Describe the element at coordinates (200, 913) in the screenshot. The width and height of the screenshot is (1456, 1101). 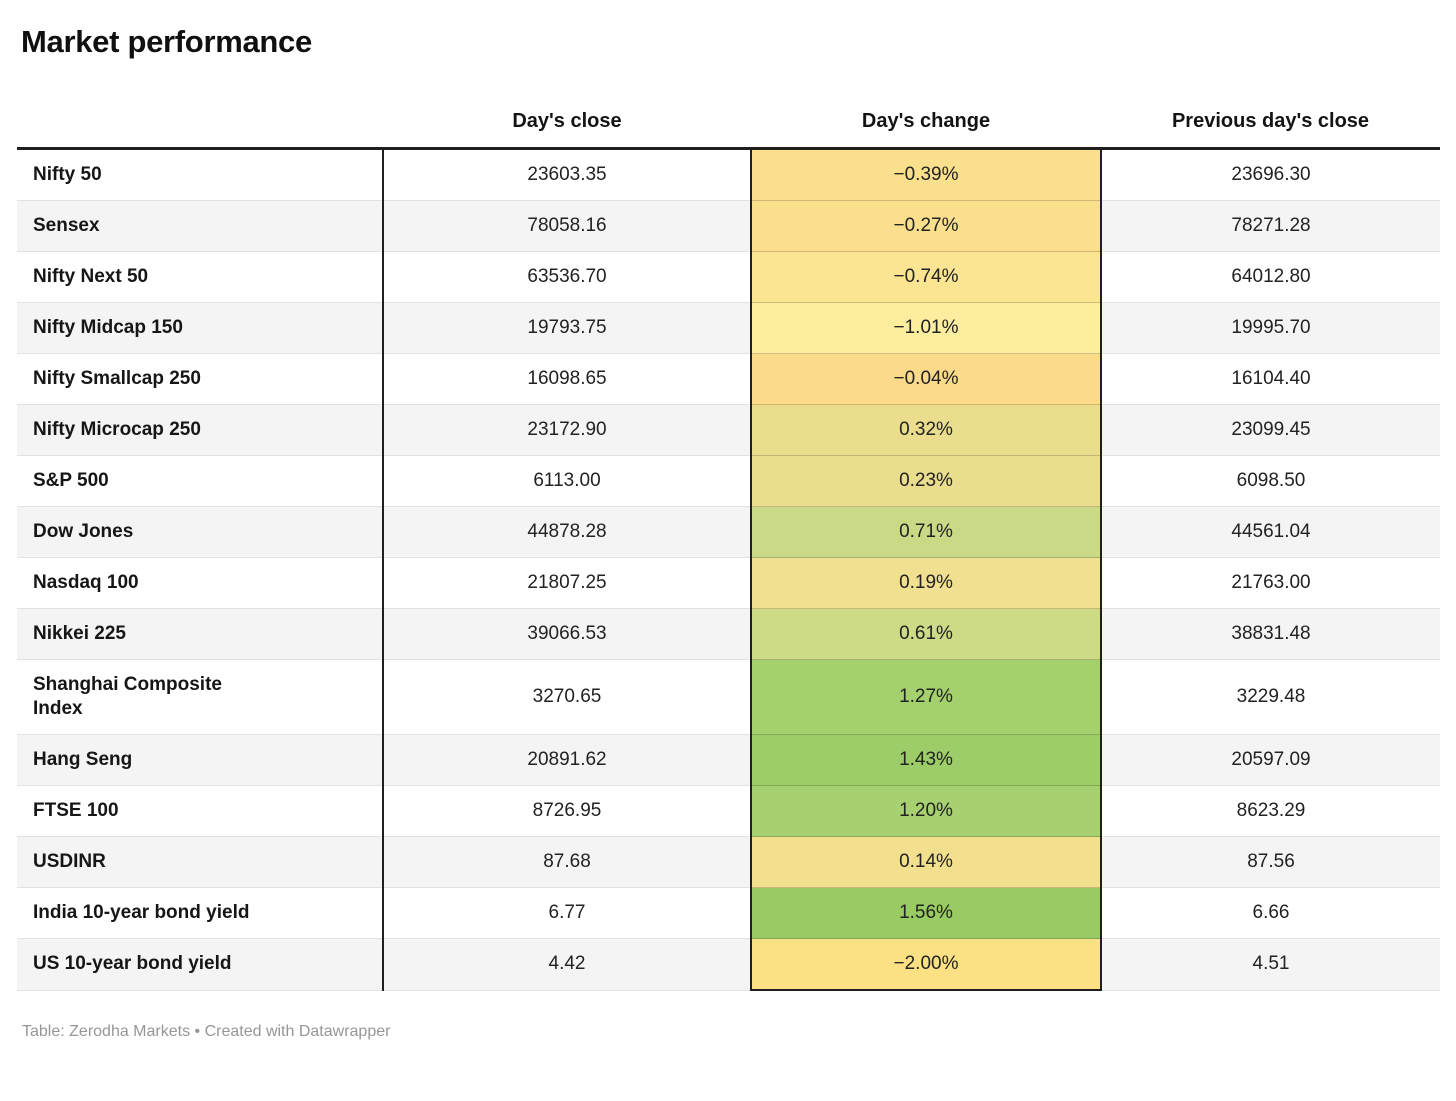
I see `row-label: India 10-year bond yield` at that location.